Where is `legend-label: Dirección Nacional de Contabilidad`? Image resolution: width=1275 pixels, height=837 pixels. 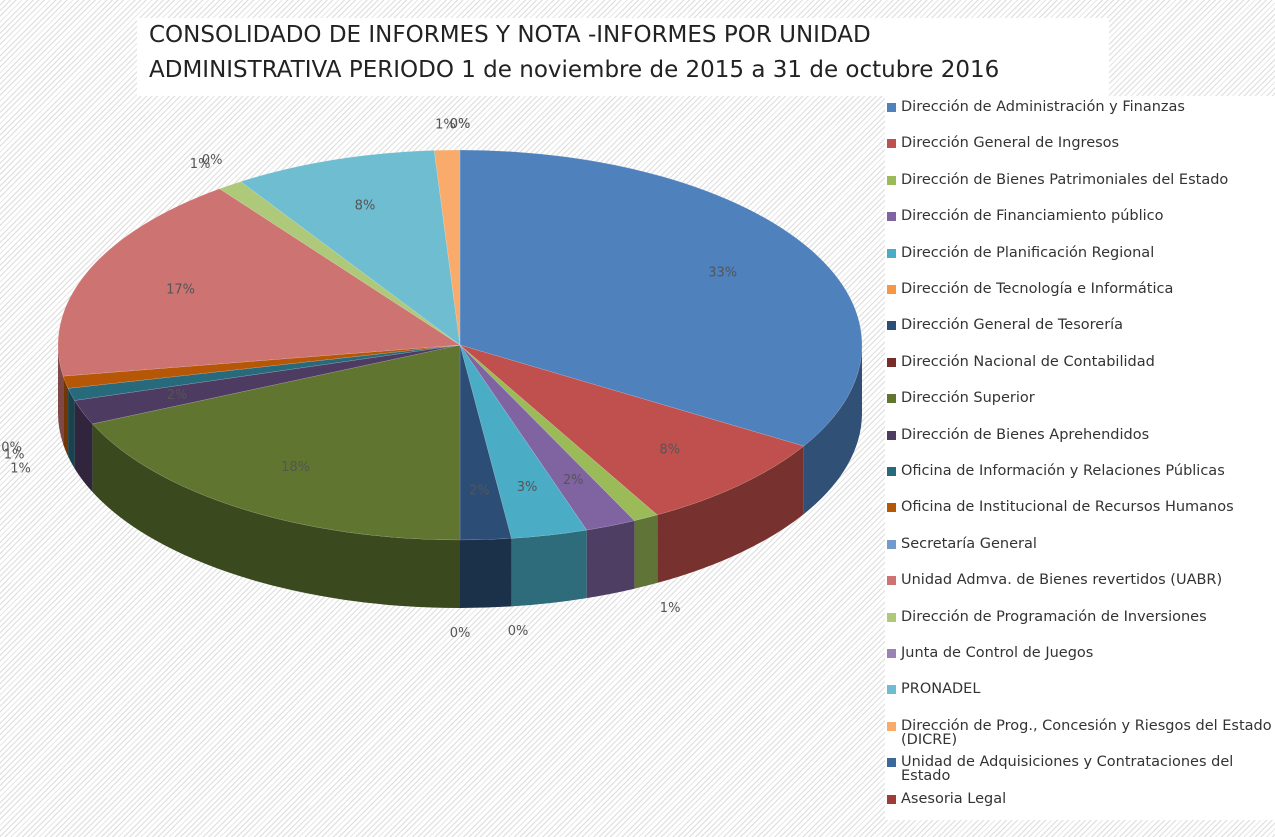 legend-label: Dirección Nacional de Contabilidad is located at coordinates (1028, 361).